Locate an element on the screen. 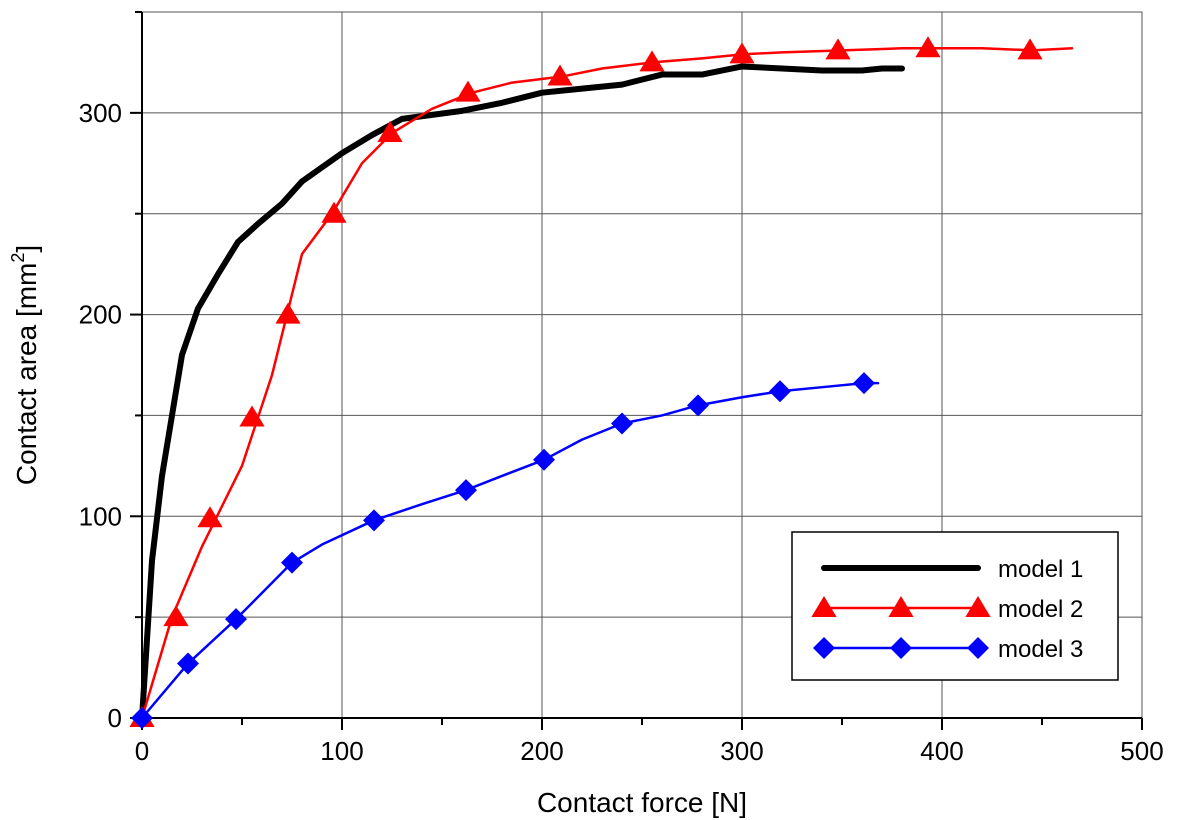  y-tick-label: 0 is located at coordinates (115, 718).